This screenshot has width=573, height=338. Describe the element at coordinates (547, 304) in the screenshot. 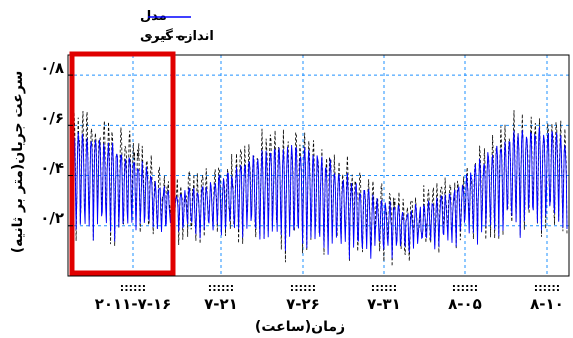

I see `x-tick-label: ۸-۱۰` at that location.